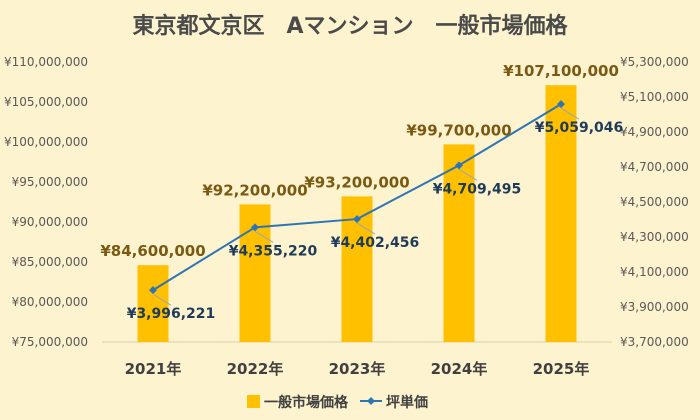 This screenshot has width=700, height=420. What do you see at coordinates (253, 401) in the screenshot?
I see `legend-bar-swatch` at bounding box center [253, 401].